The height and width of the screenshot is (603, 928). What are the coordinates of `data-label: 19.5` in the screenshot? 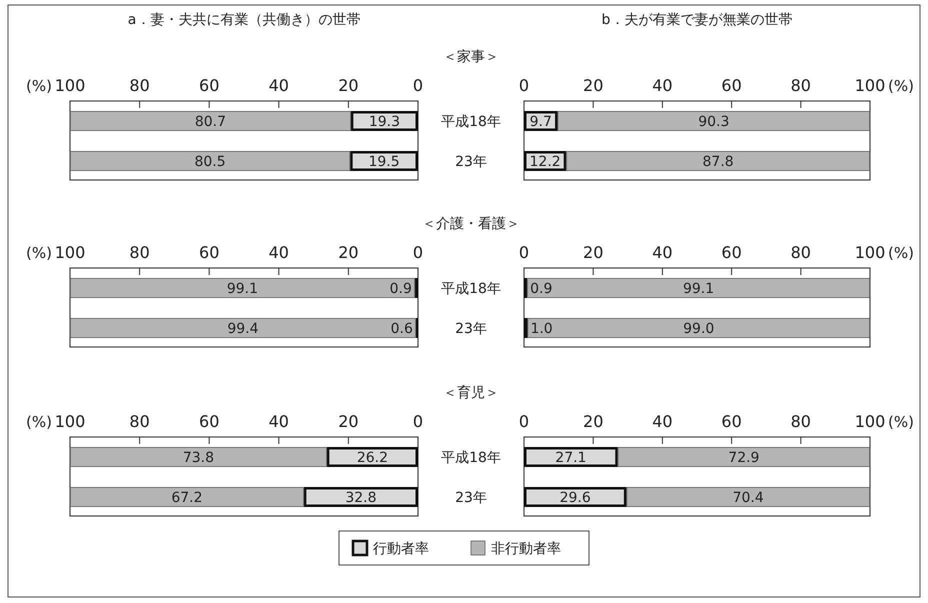 It's located at (384, 162).